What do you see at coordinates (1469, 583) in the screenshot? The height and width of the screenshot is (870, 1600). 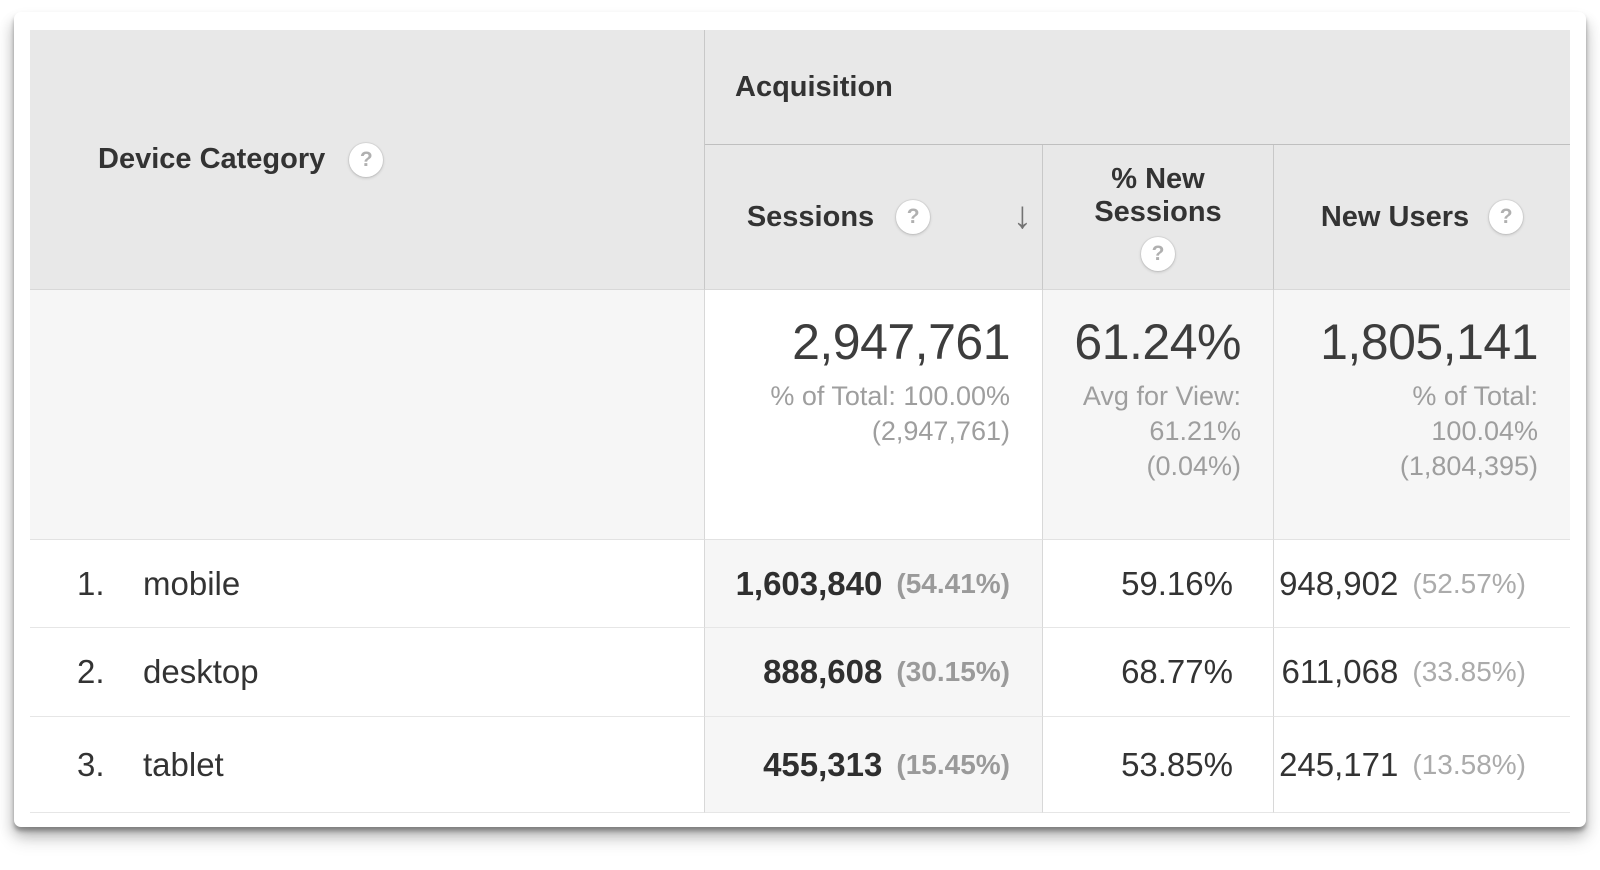 I see `new-users-share: (52.57%)` at bounding box center [1469, 583].